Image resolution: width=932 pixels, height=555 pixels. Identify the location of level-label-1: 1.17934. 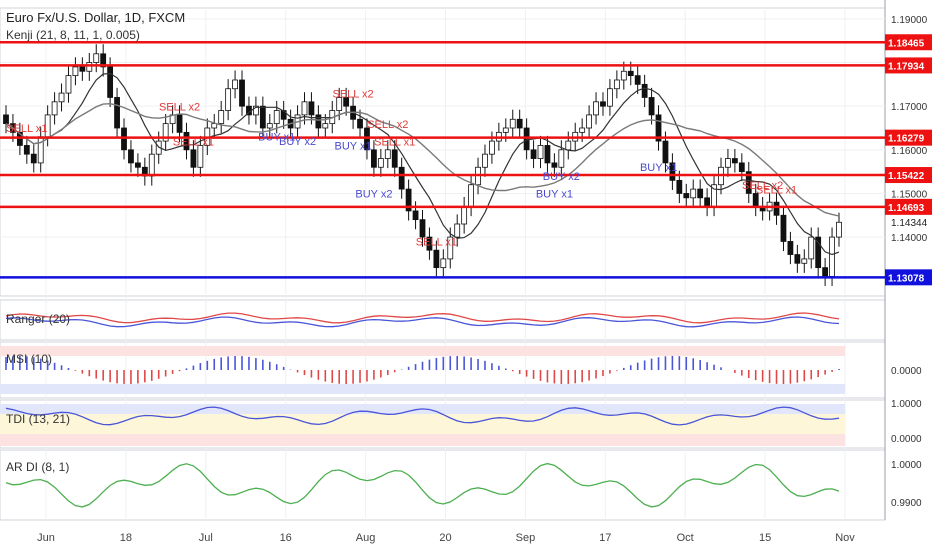
(906, 66).